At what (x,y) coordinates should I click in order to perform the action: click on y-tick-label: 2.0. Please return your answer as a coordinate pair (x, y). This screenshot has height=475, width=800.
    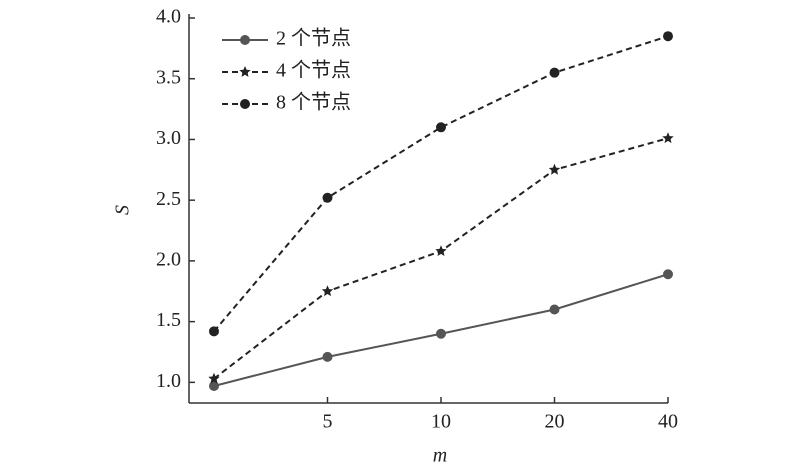
    Looking at the image, I should click on (168, 259).